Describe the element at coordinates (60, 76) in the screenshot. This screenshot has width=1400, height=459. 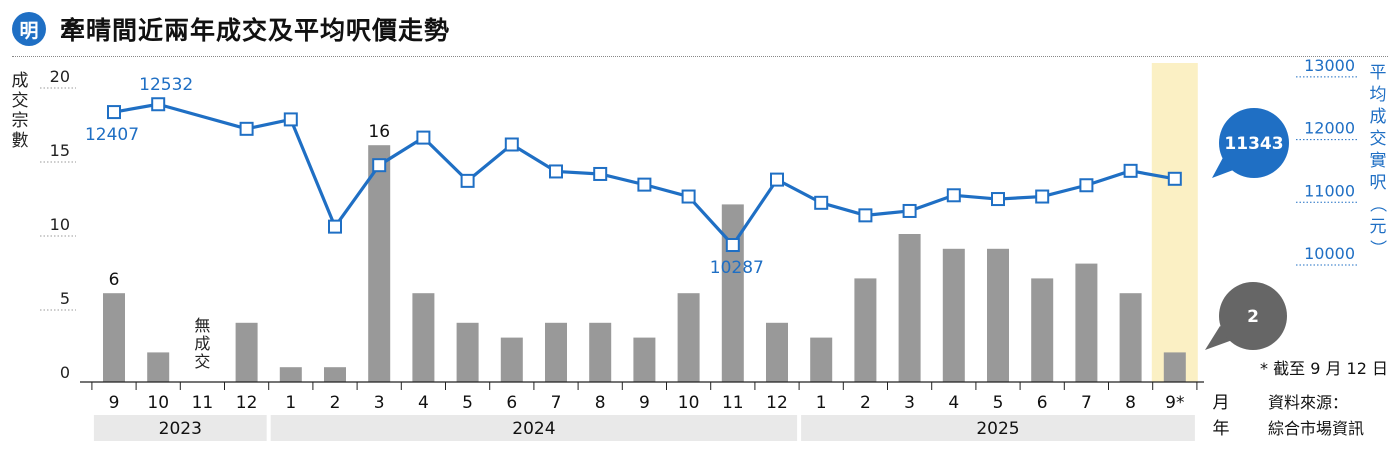
I see `left-axis-tick: 20` at that location.